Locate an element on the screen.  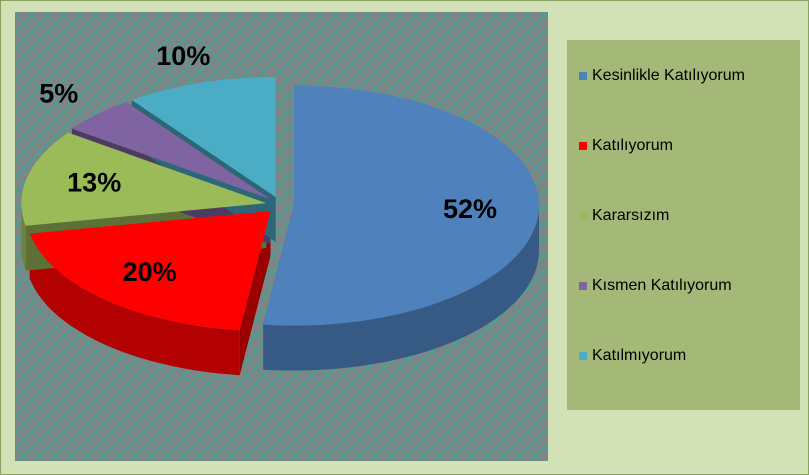
legend-label: Kararsızım is located at coordinates (630, 215).